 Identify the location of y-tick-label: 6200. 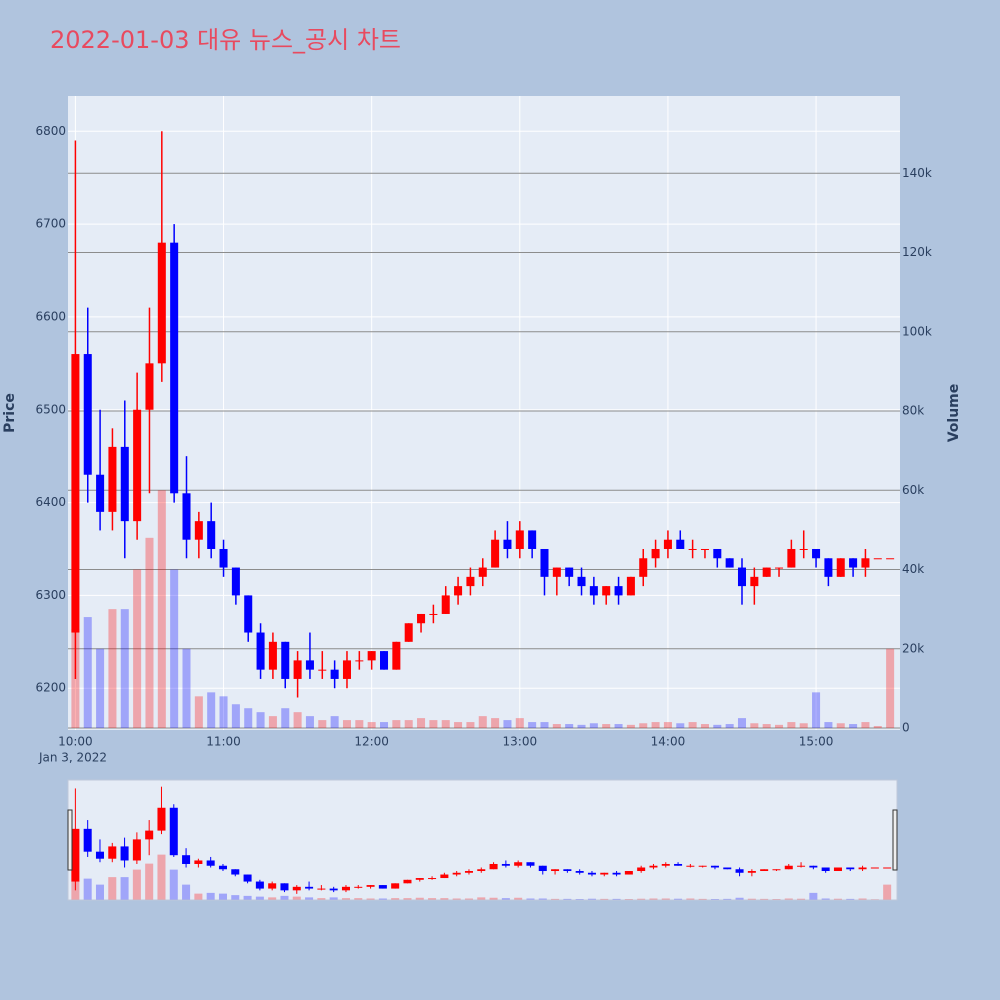
(50, 688).